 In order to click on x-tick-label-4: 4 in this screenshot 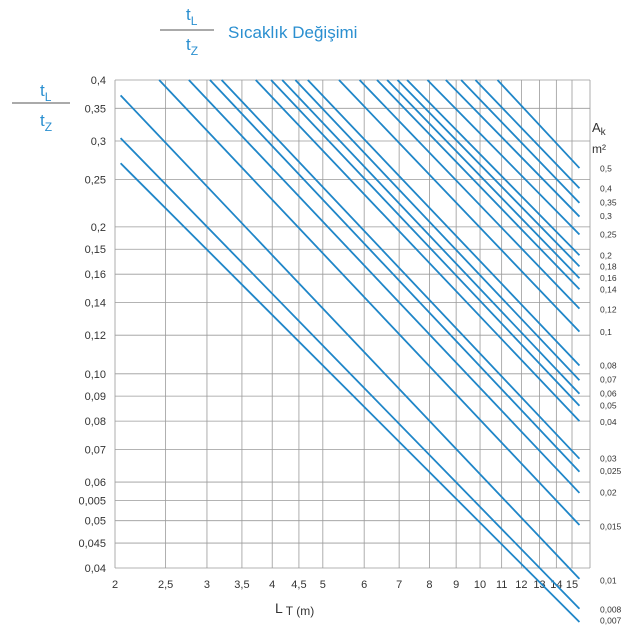, I will do `click(272, 585)`.